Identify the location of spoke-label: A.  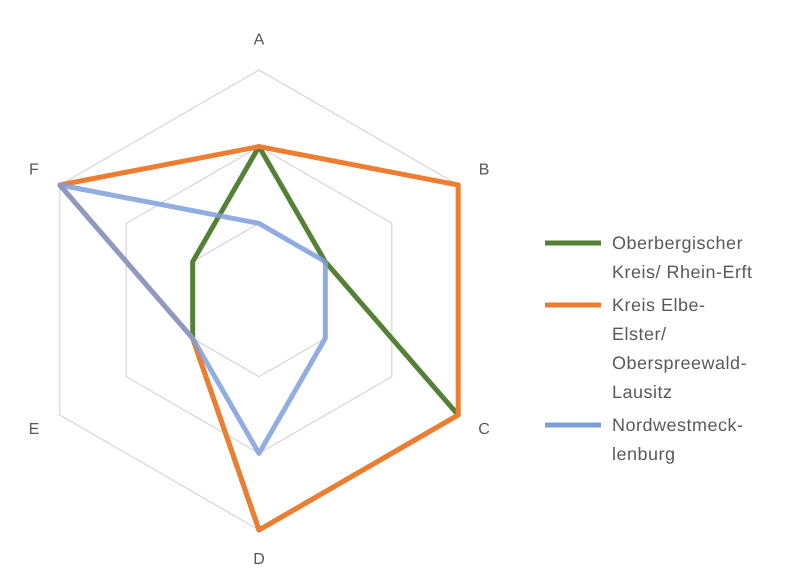
(259, 39).